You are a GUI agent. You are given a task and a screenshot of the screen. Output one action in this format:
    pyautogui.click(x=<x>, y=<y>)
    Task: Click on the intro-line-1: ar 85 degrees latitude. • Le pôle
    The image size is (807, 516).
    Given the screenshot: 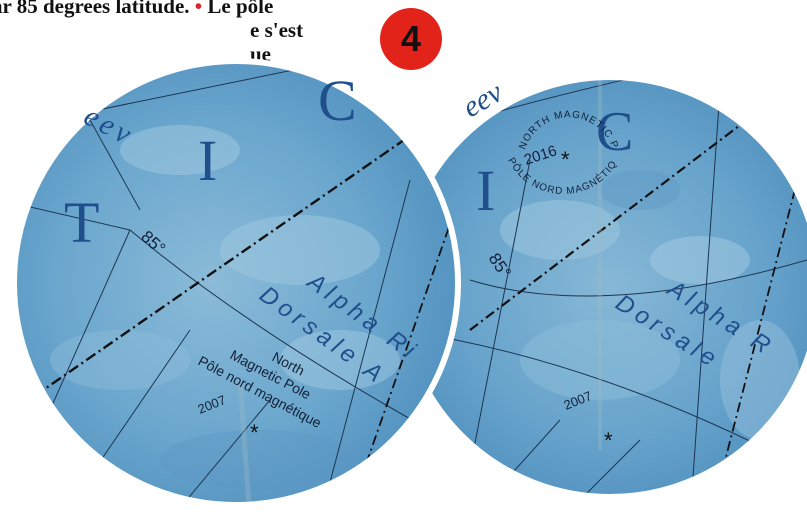 What is the action you would take?
    pyautogui.click(x=176, y=9)
    